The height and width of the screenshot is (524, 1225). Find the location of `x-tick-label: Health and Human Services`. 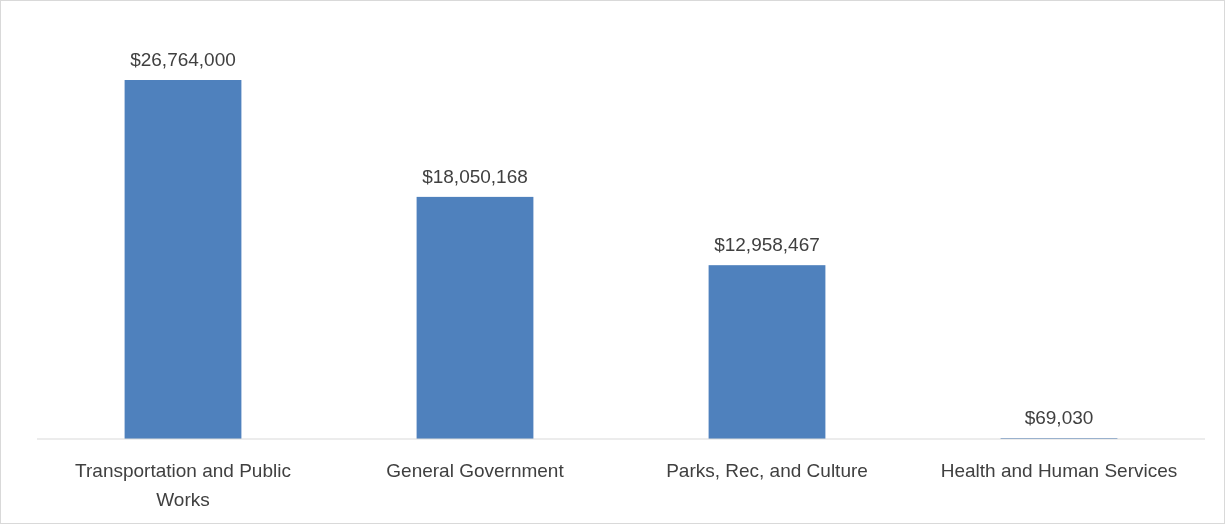

x-tick-label: Health and Human Services is located at coordinates (1059, 470).